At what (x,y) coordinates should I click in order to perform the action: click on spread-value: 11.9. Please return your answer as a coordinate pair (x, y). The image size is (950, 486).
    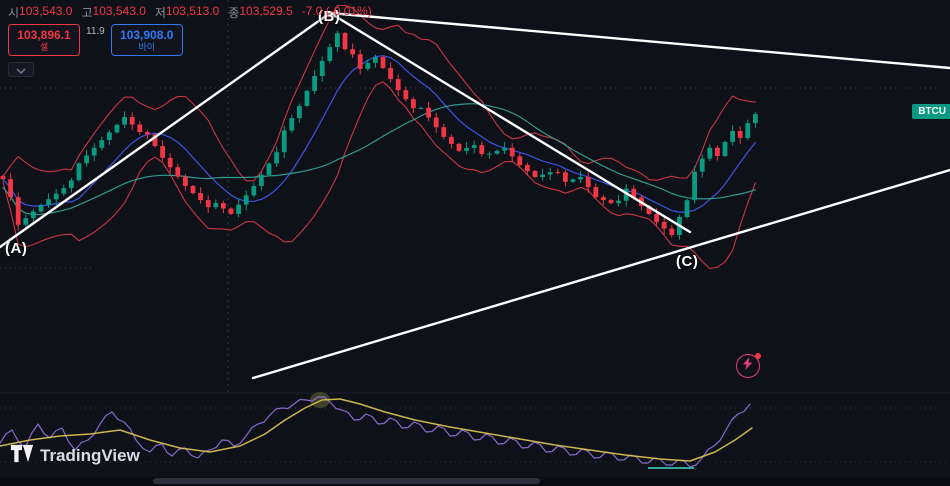
    Looking at the image, I should click on (95, 31).